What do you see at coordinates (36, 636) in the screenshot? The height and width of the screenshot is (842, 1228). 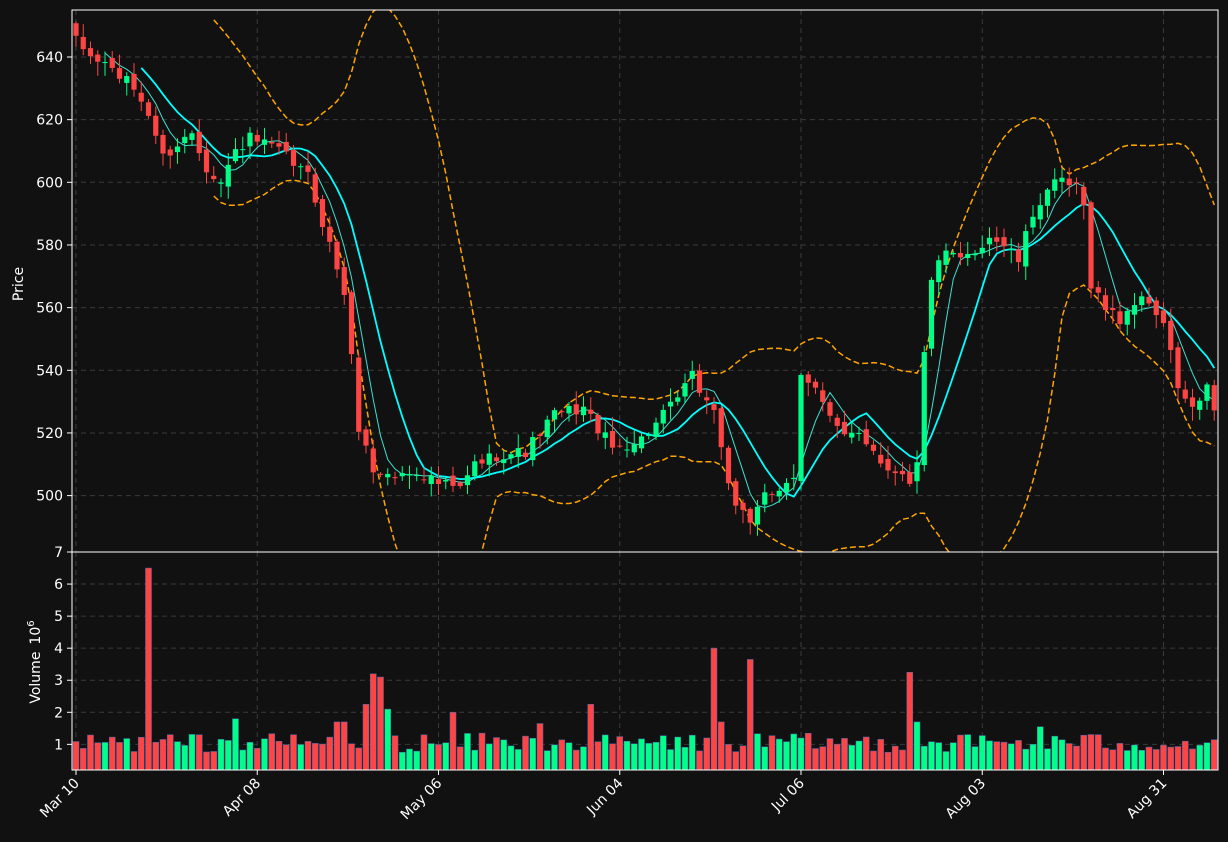 I see `volume-axis-label-spacer: 10` at bounding box center [36, 636].